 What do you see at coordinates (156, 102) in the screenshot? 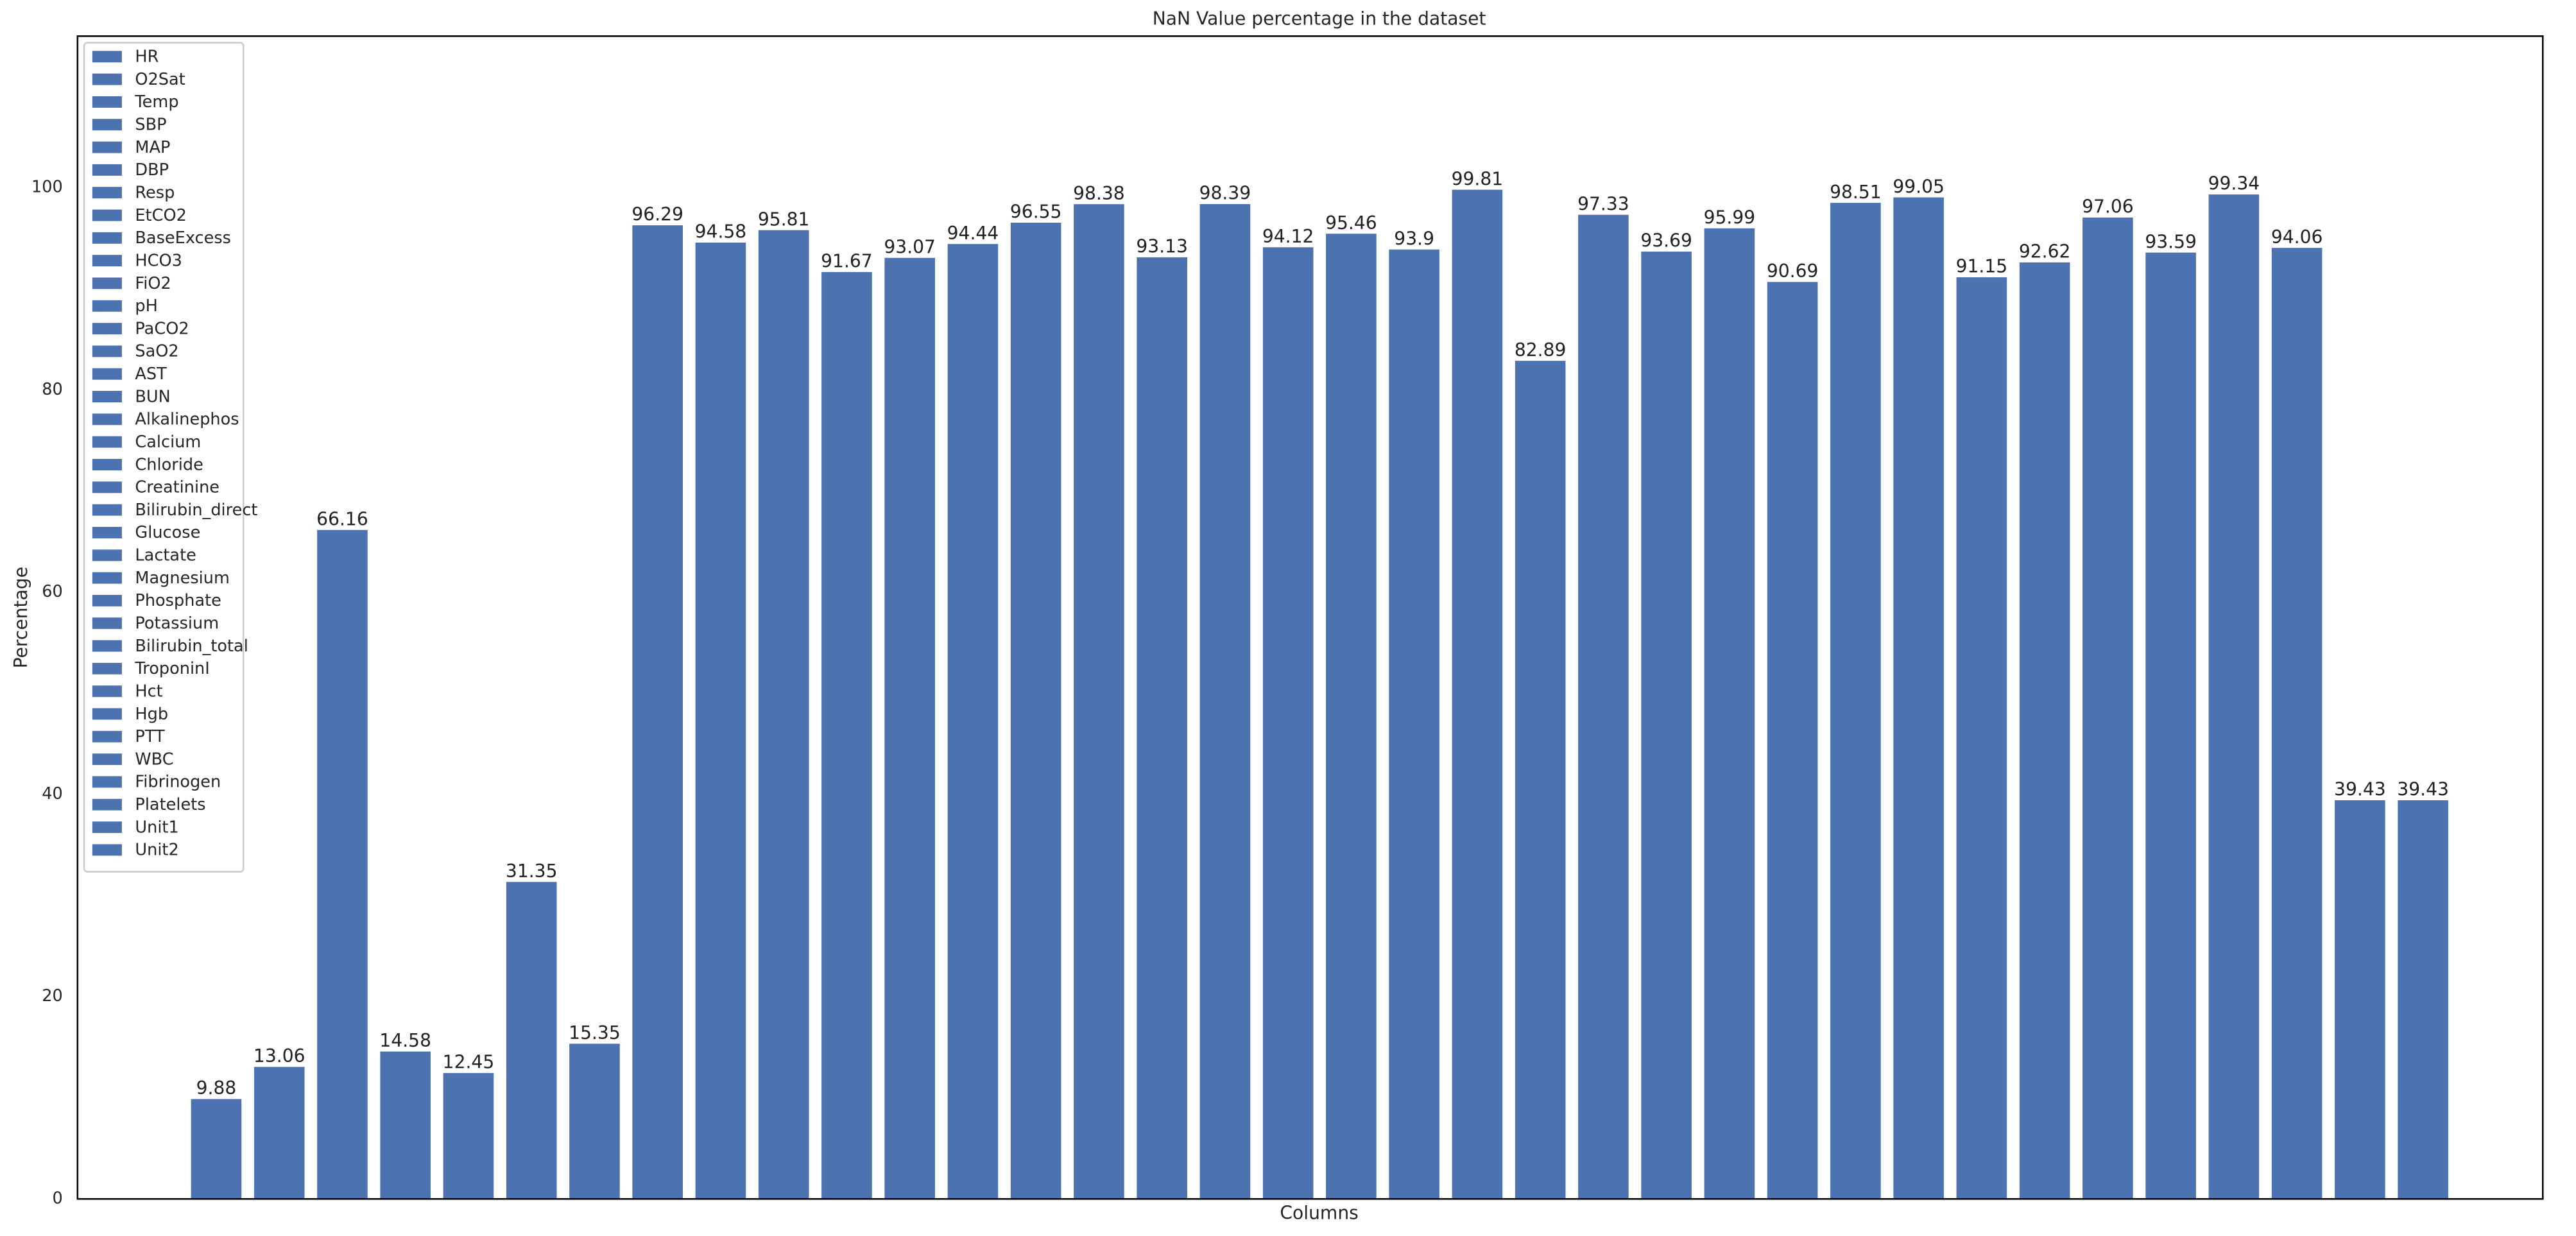
I see `legend-label: Temp` at bounding box center [156, 102].